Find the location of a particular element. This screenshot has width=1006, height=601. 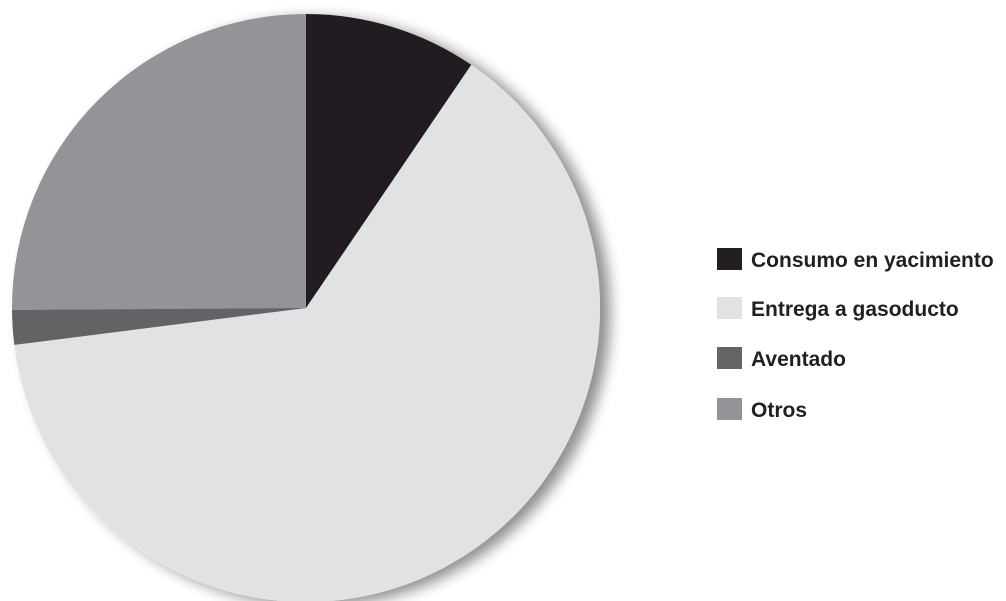

legend-item-aventado: Aventado is located at coordinates (781, 359).